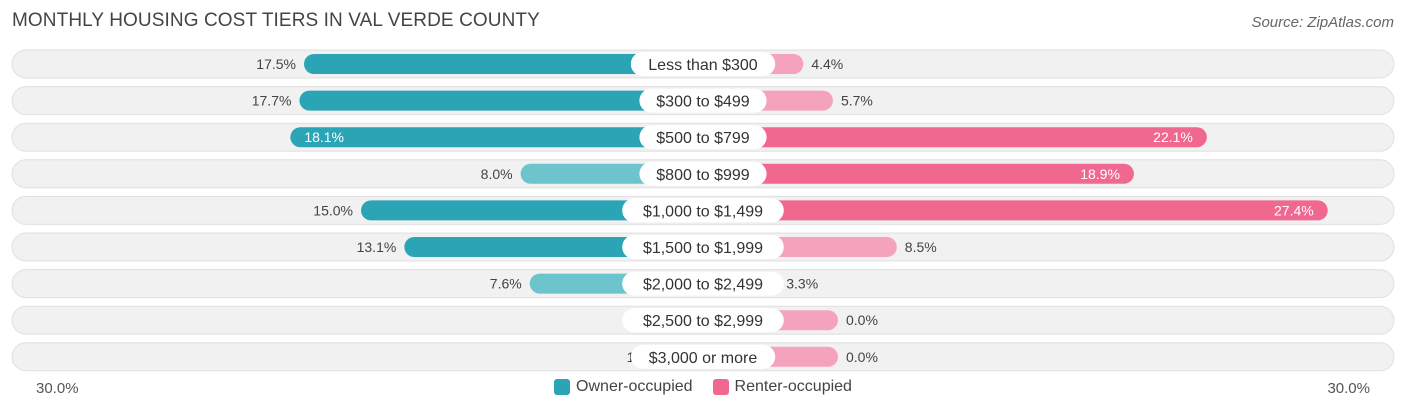 This screenshot has width=1406, height=414. What do you see at coordinates (634, 386) in the screenshot?
I see `legend-label-owner: Owner-occupied` at bounding box center [634, 386].